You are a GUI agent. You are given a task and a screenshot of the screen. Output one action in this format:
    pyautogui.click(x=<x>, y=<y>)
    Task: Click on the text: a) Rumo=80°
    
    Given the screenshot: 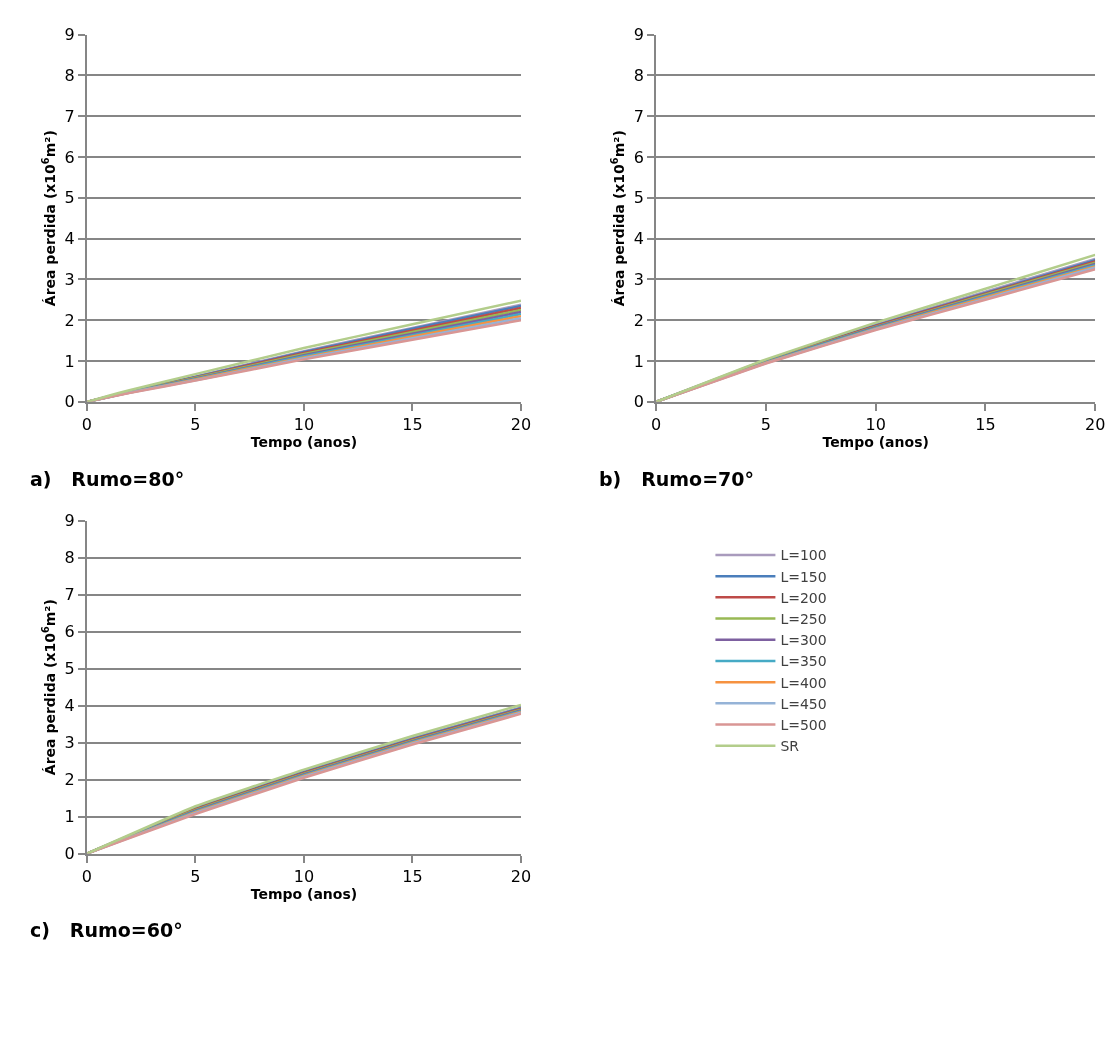 What is the action you would take?
    pyautogui.click(x=107, y=479)
    